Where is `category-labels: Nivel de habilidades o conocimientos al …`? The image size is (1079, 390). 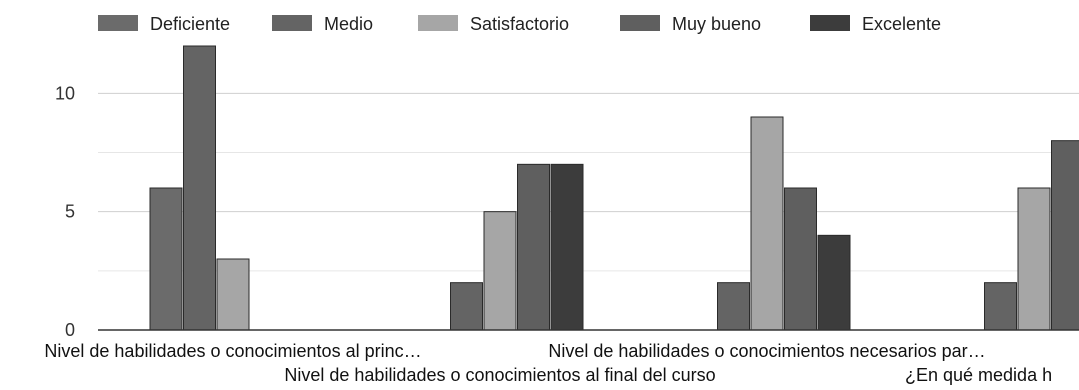 category-labels: Nivel de habilidades o conocimientos al … is located at coordinates (548, 363).